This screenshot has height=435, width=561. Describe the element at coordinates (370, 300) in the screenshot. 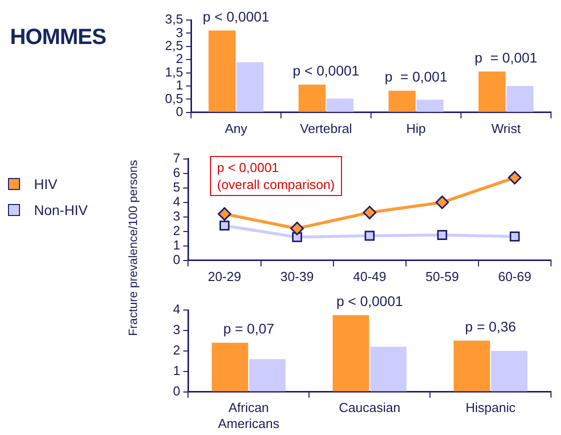

I see `text: p < 0,0001` at that location.